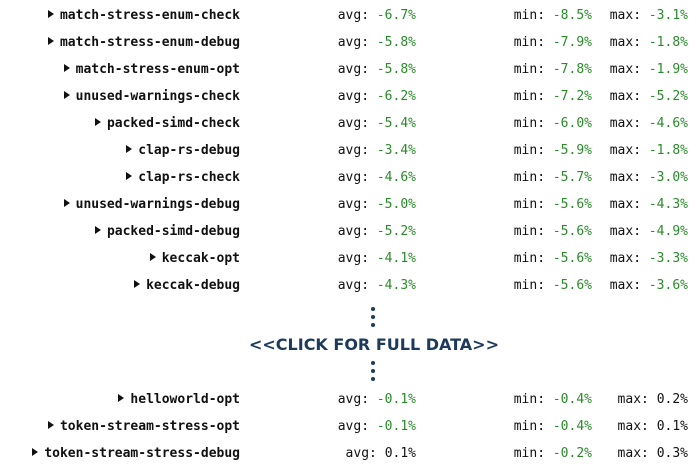 Image resolution: width=694 pixels, height=468 pixels. I want to click on max-value: 0.1%, so click(672, 426).